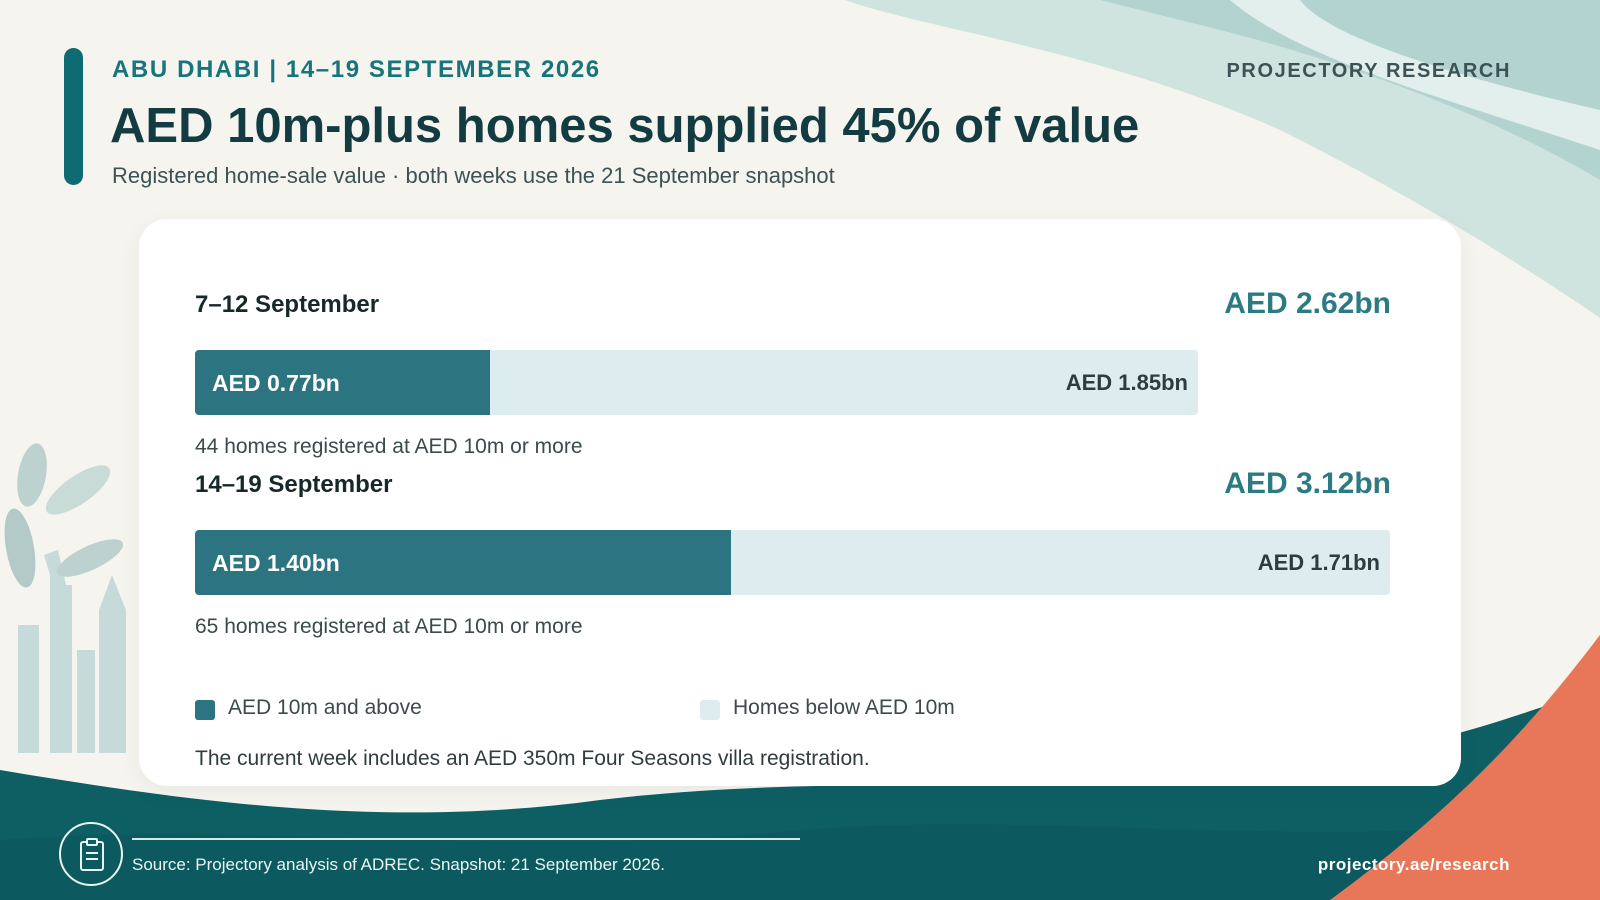  What do you see at coordinates (1368, 71) in the screenshot?
I see `brand-name: PROJECTORY RESEARCH` at bounding box center [1368, 71].